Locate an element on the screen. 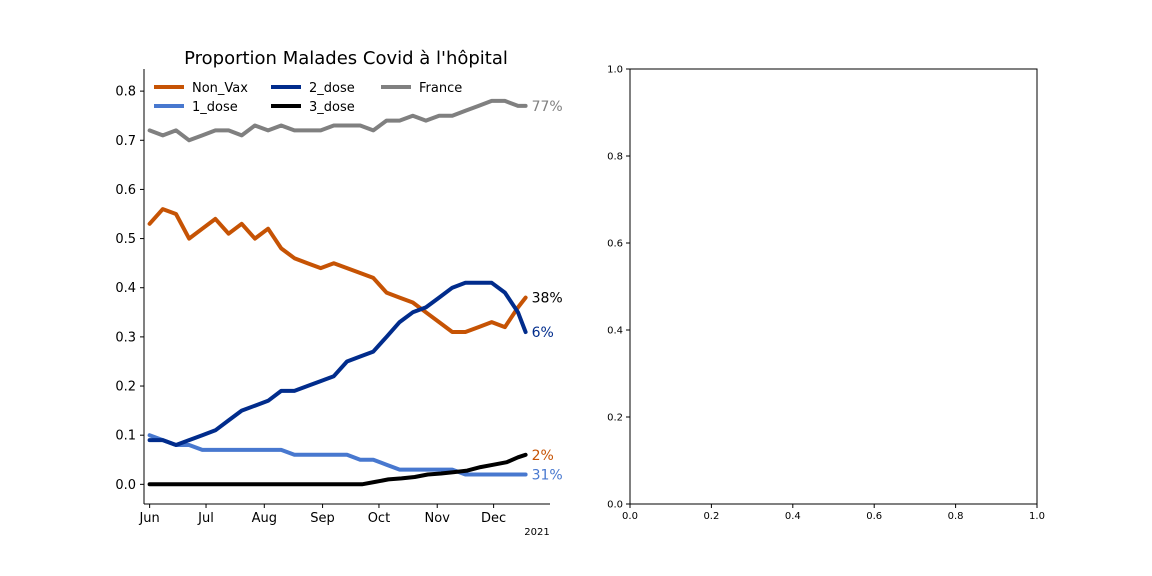  legend: Non_Vax 1_dose 2_dose 3_dose France is located at coordinates (308, 98).